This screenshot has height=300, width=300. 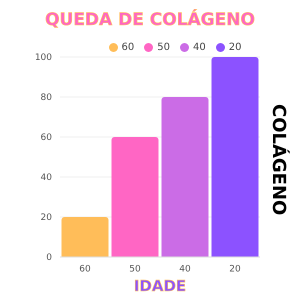 What do you see at coordinates (128, 47) in the screenshot?
I see `legend-label: 60` at bounding box center [128, 47].